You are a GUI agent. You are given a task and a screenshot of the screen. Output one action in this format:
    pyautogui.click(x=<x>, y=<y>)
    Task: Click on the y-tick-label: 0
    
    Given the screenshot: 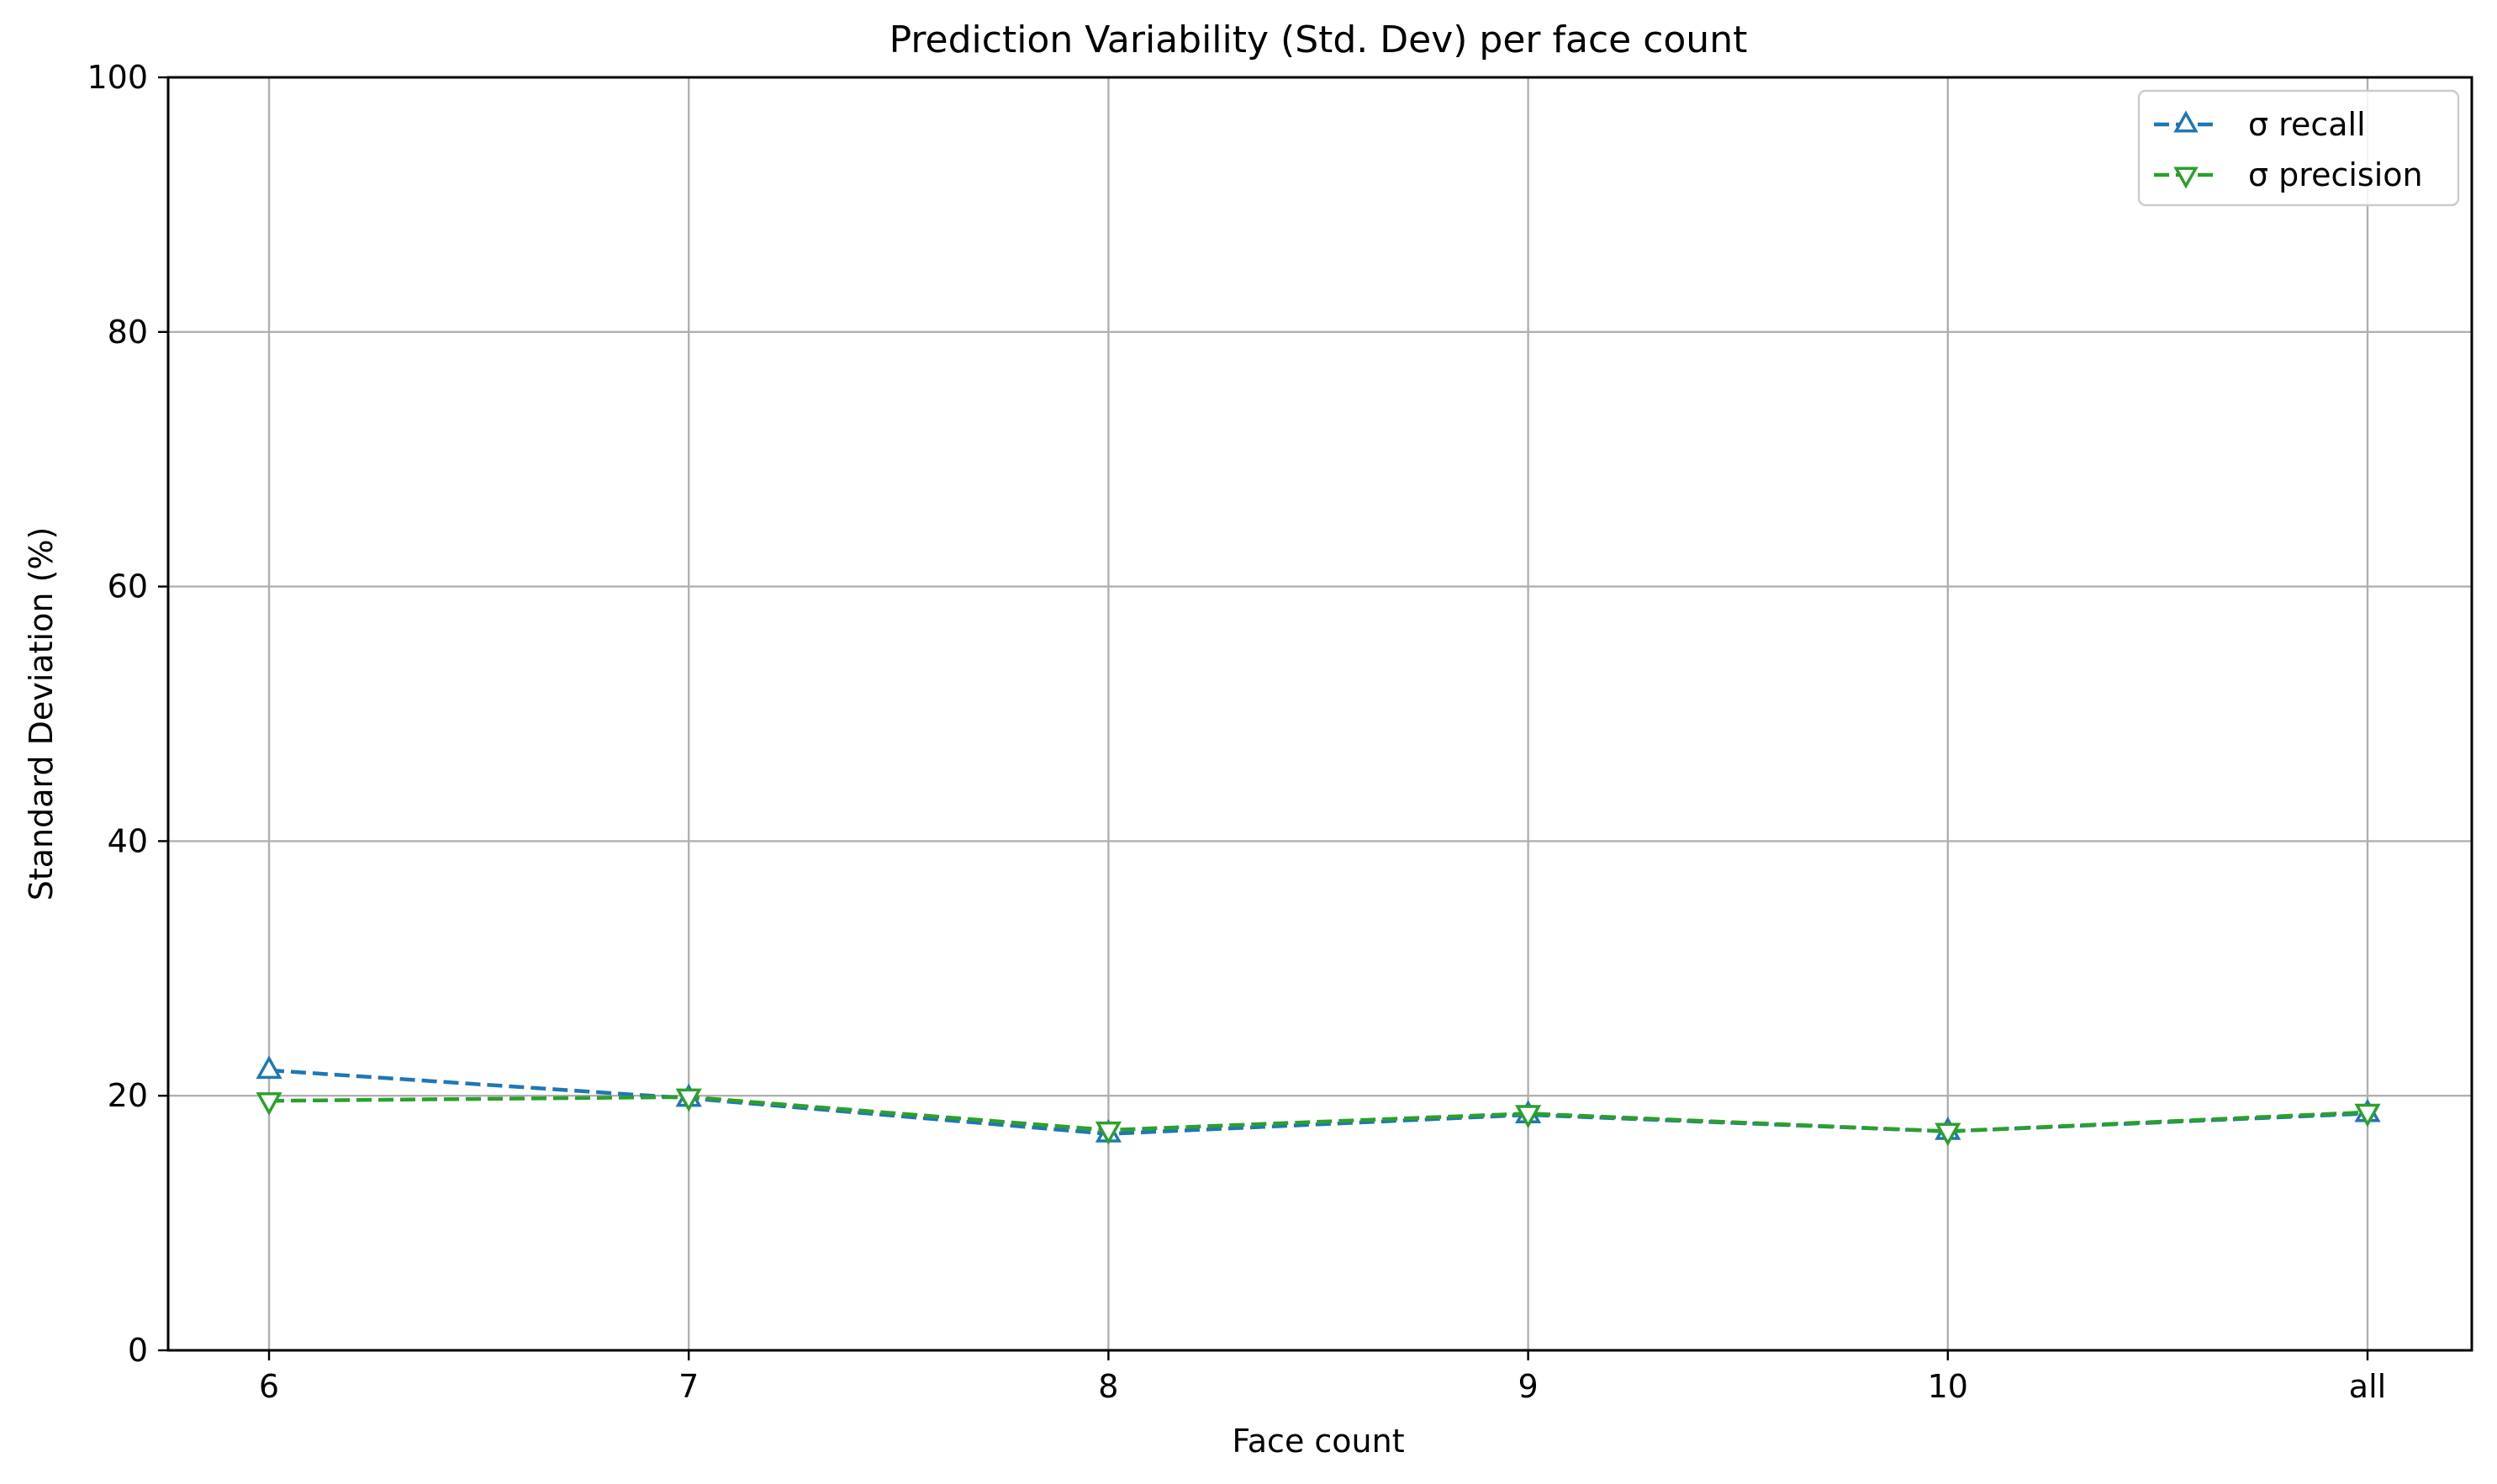 What is the action you would take?
    pyautogui.click(x=138, y=1350)
    